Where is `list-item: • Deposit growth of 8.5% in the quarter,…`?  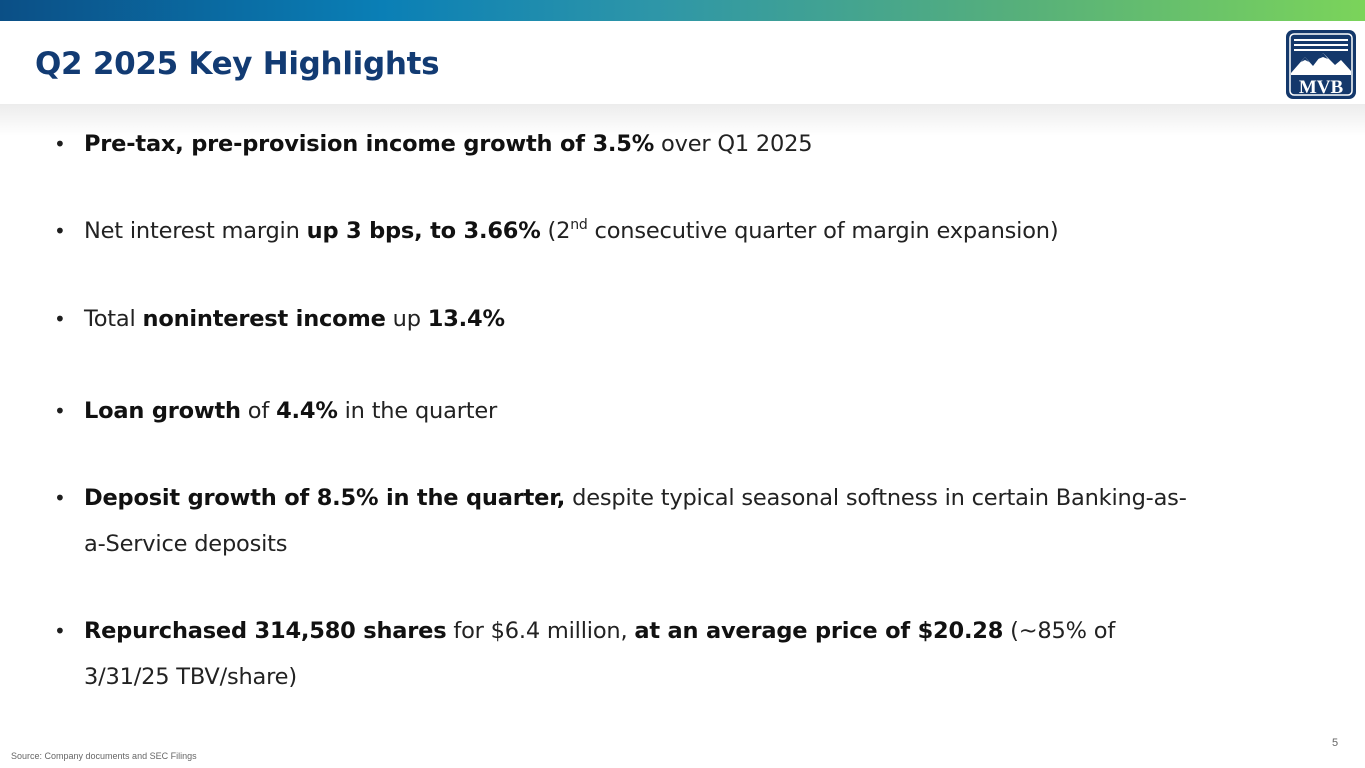
list-item: • Deposit growth of 8.5% in the quarter,… is located at coordinates (624, 521).